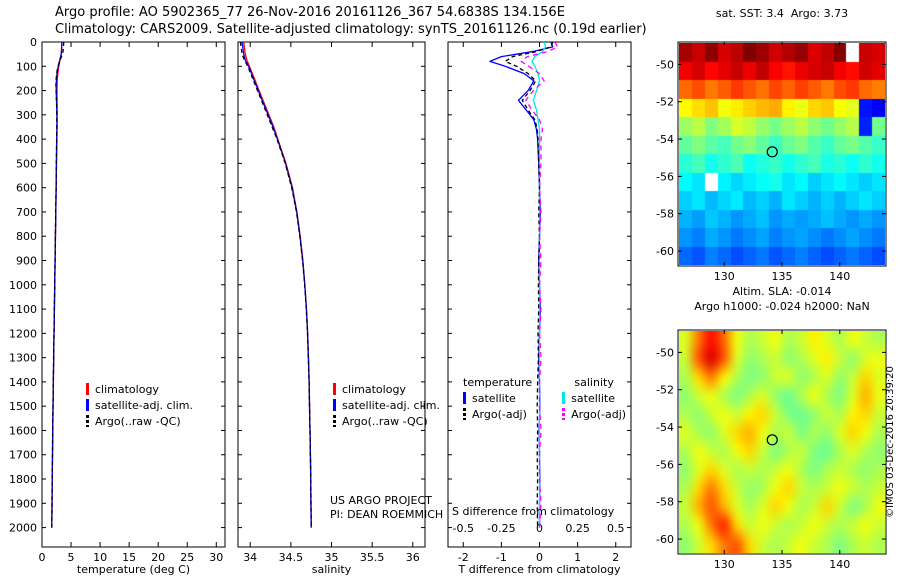 This screenshot has height=580, width=900. Describe the element at coordinates (594, 382) in the screenshot. I see `legend-group-title: salinity` at that location.